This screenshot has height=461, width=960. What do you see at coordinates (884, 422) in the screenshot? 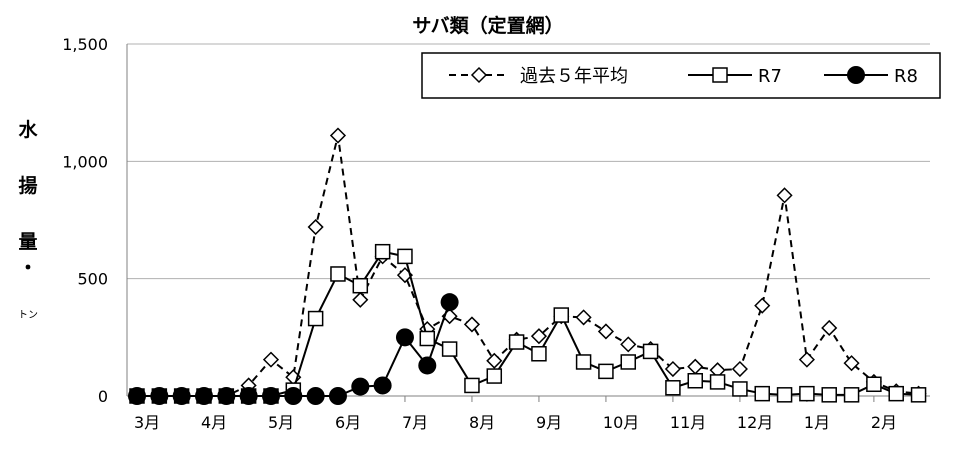
I see `x-tick-label: 2月` at bounding box center [884, 422].